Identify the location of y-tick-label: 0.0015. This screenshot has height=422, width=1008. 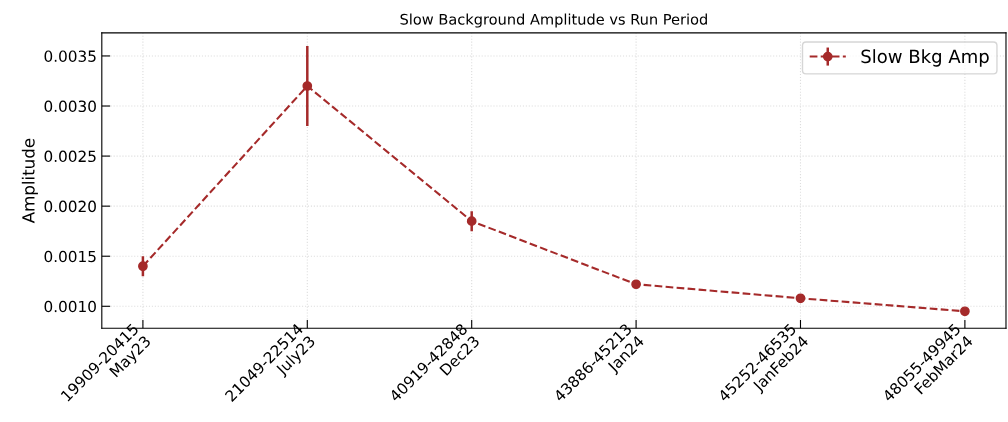
(70, 256).